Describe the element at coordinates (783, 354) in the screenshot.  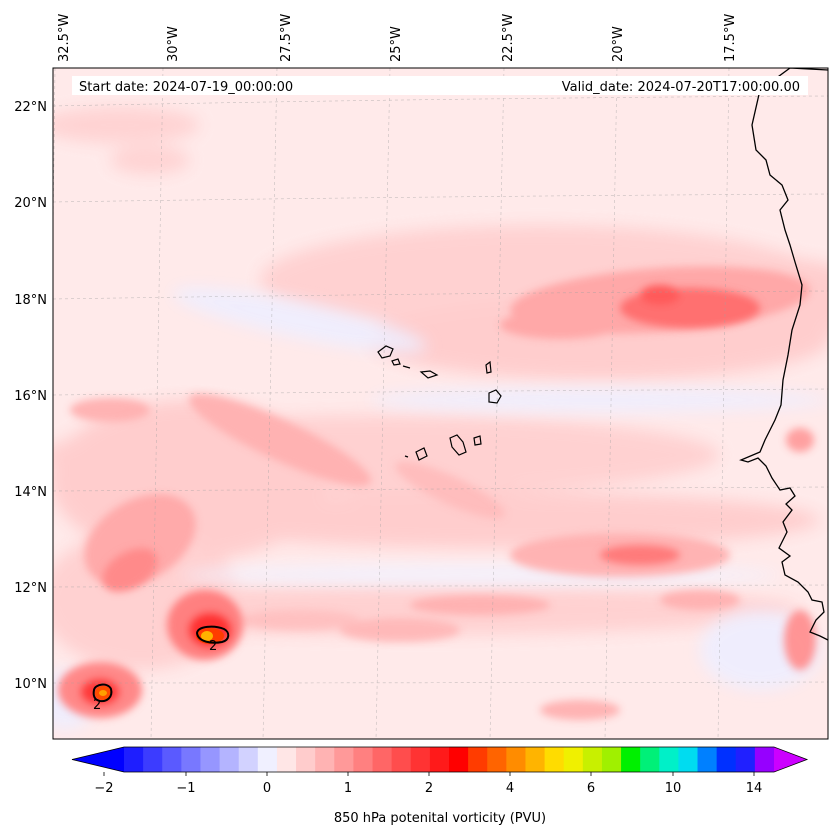
I see `africa-coastline` at that location.